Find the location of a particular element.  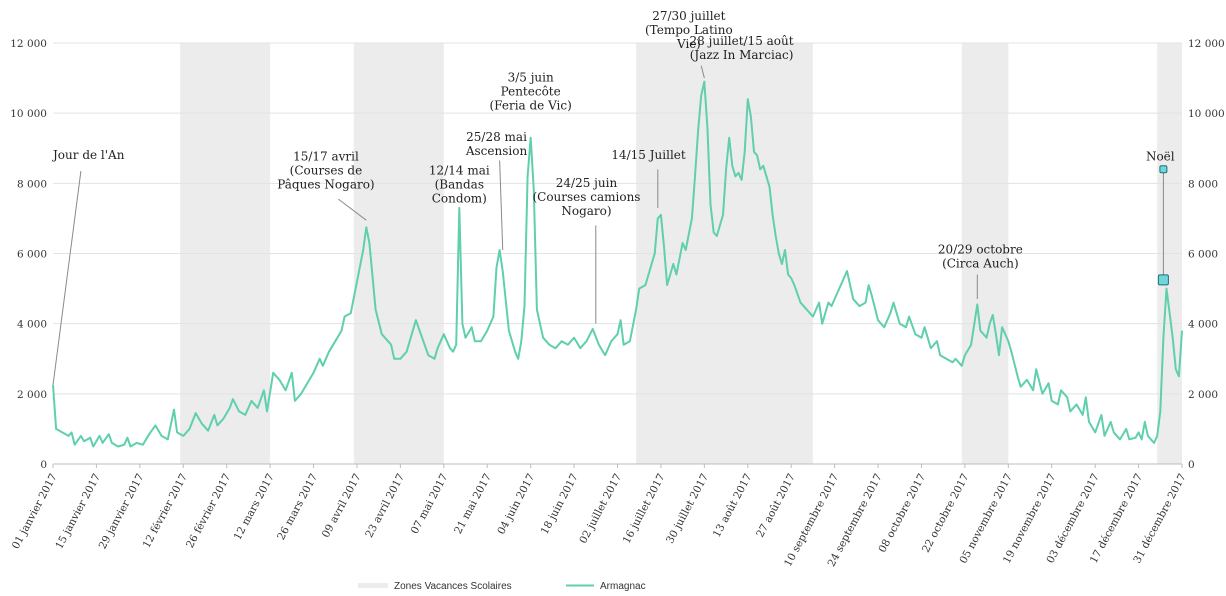

annotation-noel: Noël is located at coordinates (1160, 215).